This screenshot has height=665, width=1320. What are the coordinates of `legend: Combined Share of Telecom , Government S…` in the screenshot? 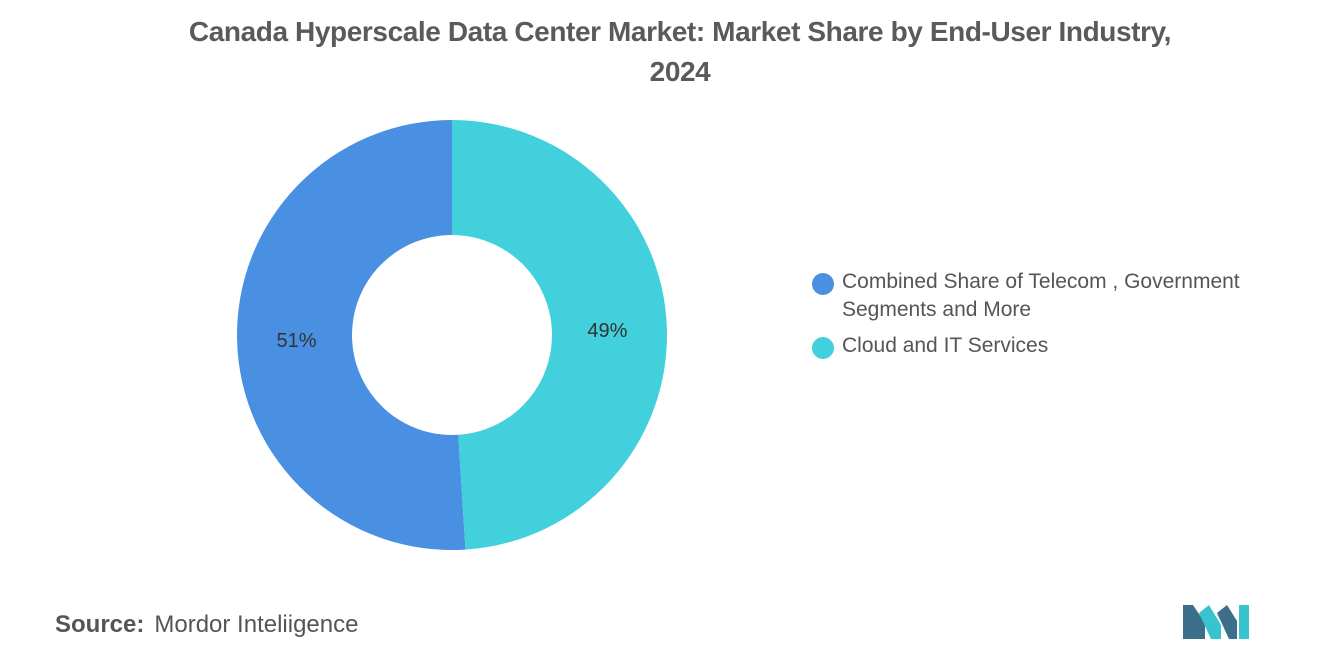 It's located at (1052, 318).